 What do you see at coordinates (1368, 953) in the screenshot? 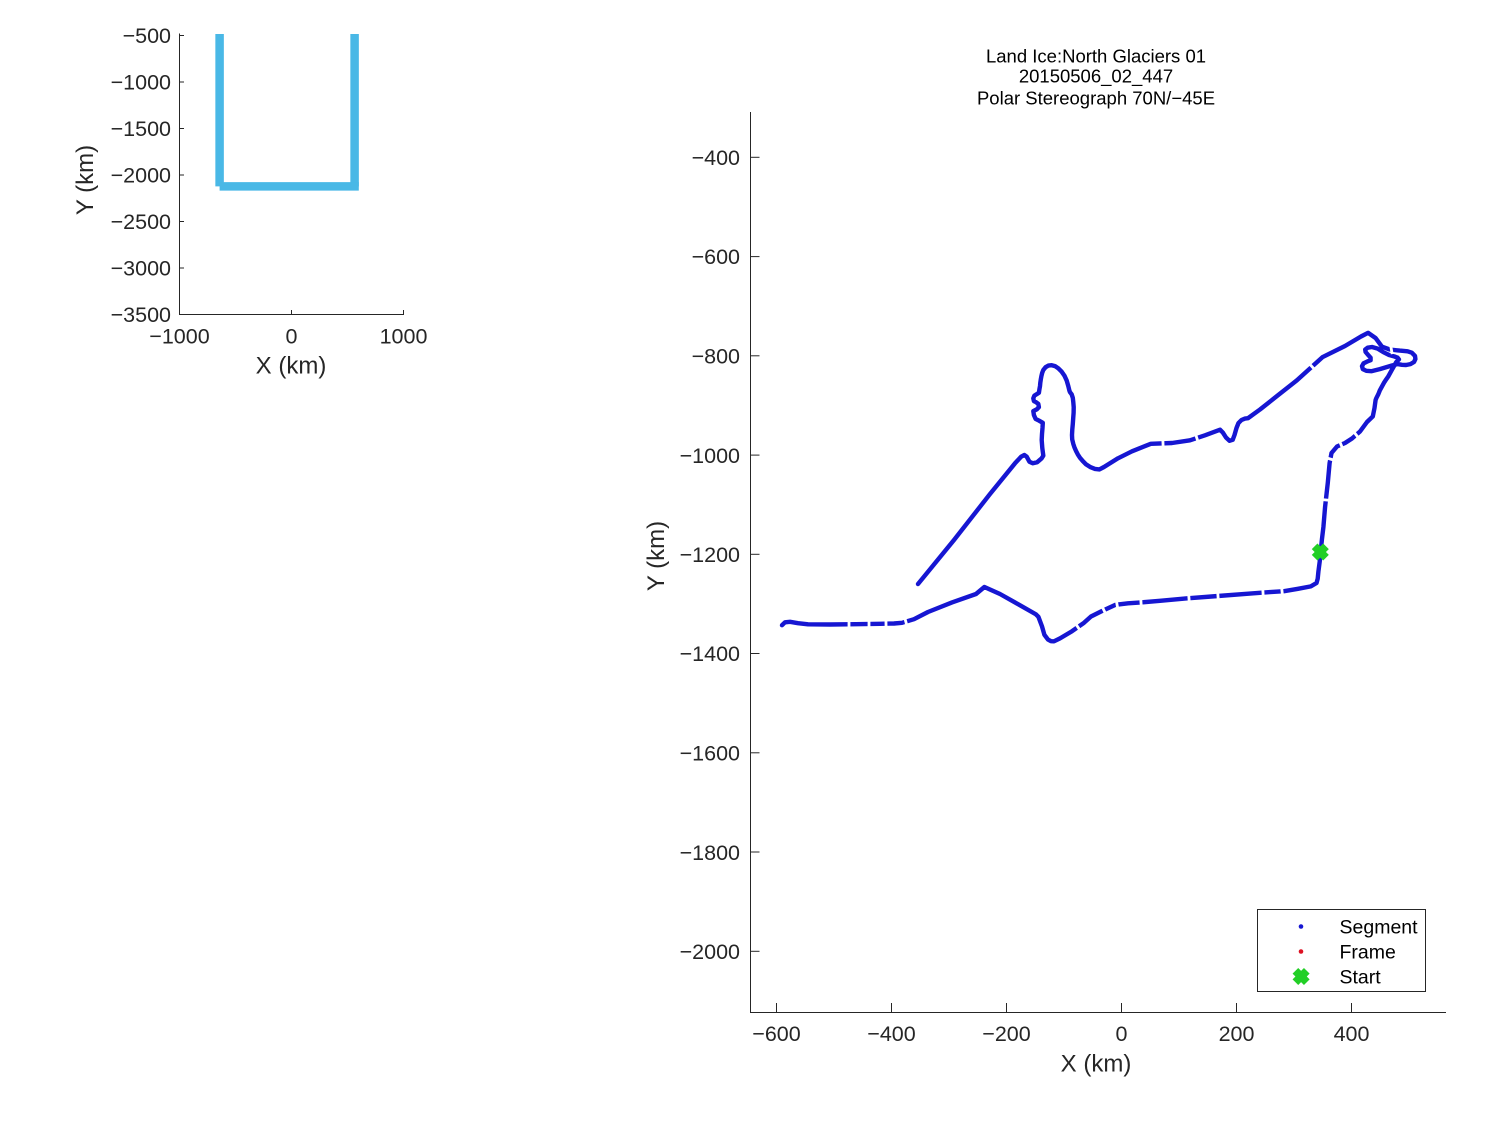
I see `svg-text: Frame` at bounding box center [1368, 953].